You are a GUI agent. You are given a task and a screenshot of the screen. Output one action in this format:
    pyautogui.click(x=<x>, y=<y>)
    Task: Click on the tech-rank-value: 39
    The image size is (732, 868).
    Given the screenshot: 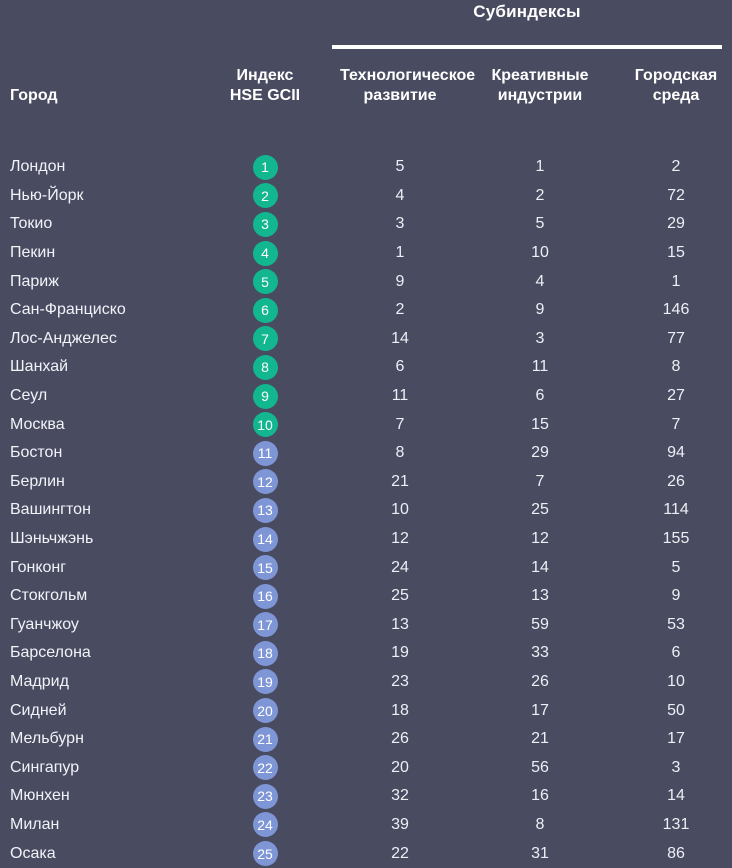 What is the action you would take?
    pyautogui.click(x=400, y=824)
    